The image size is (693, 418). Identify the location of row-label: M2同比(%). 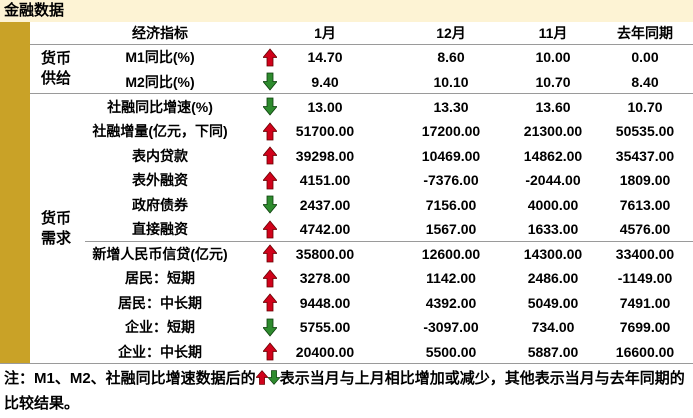
(160, 81).